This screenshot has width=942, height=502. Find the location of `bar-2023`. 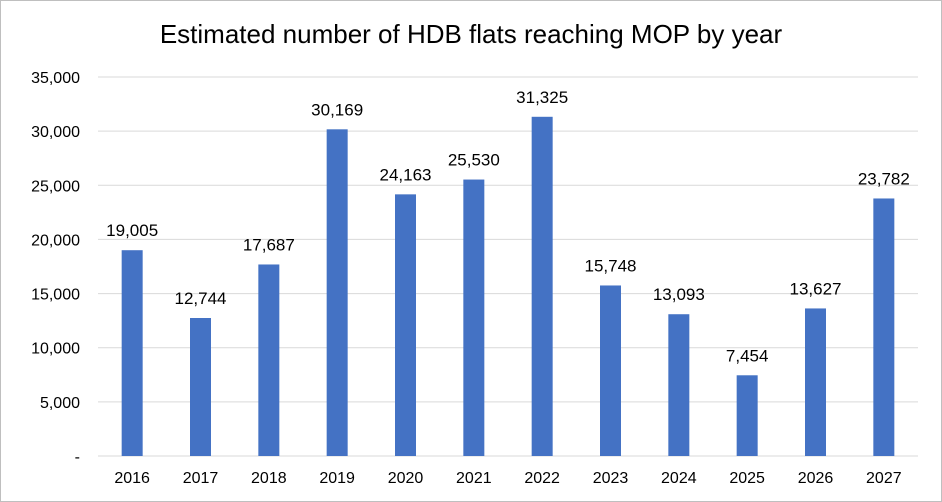

bar-2023 is located at coordinates (610, 370).